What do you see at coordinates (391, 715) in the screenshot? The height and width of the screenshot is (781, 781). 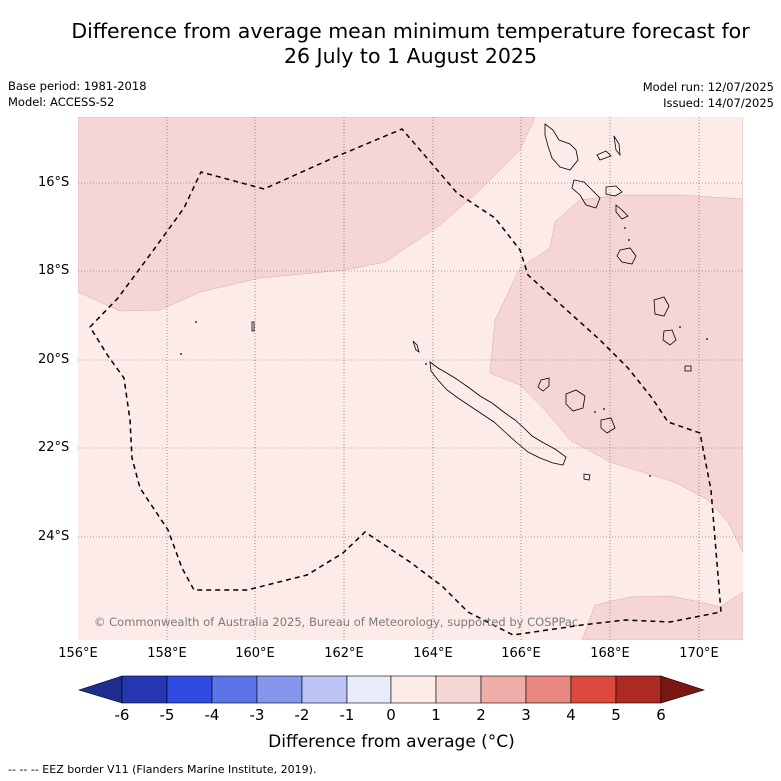 I see `colorbar-tick-label: 0` at bounding box center [391, 715].